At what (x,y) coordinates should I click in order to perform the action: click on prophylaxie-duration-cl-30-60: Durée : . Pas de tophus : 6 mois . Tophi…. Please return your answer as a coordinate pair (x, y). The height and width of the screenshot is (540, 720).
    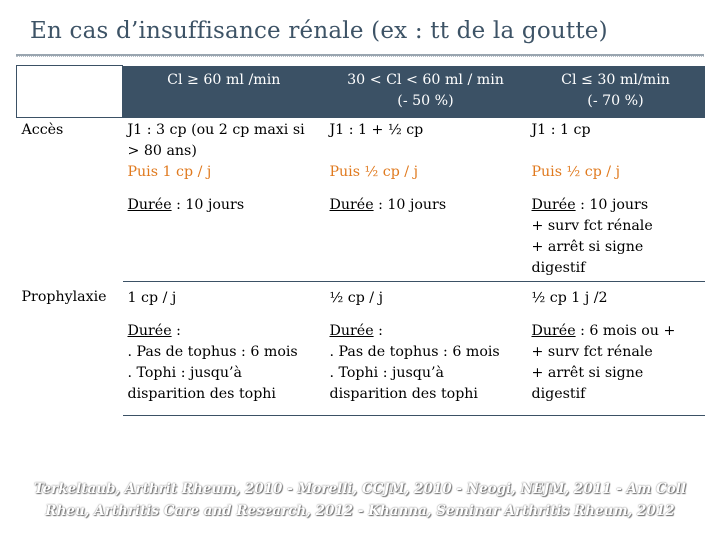
    Looking at the image, I should click on (425, 363).